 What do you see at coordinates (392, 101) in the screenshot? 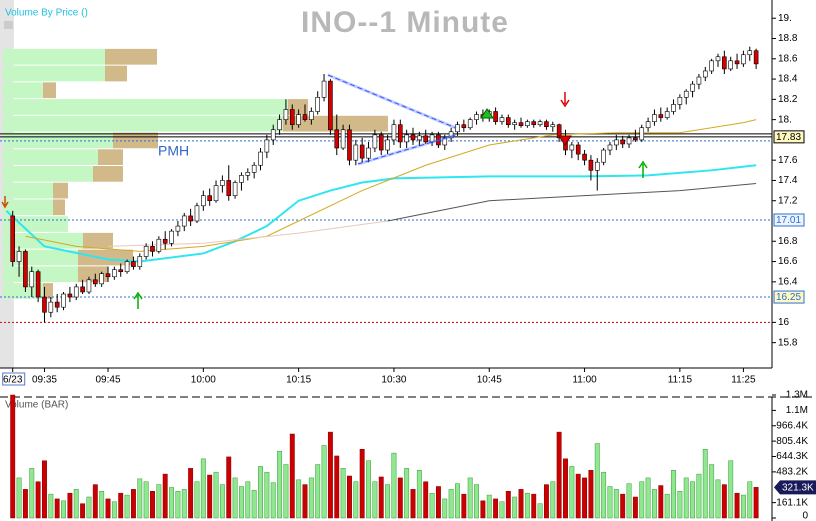
I see `pattern-line` at bounding box center [392, 101].